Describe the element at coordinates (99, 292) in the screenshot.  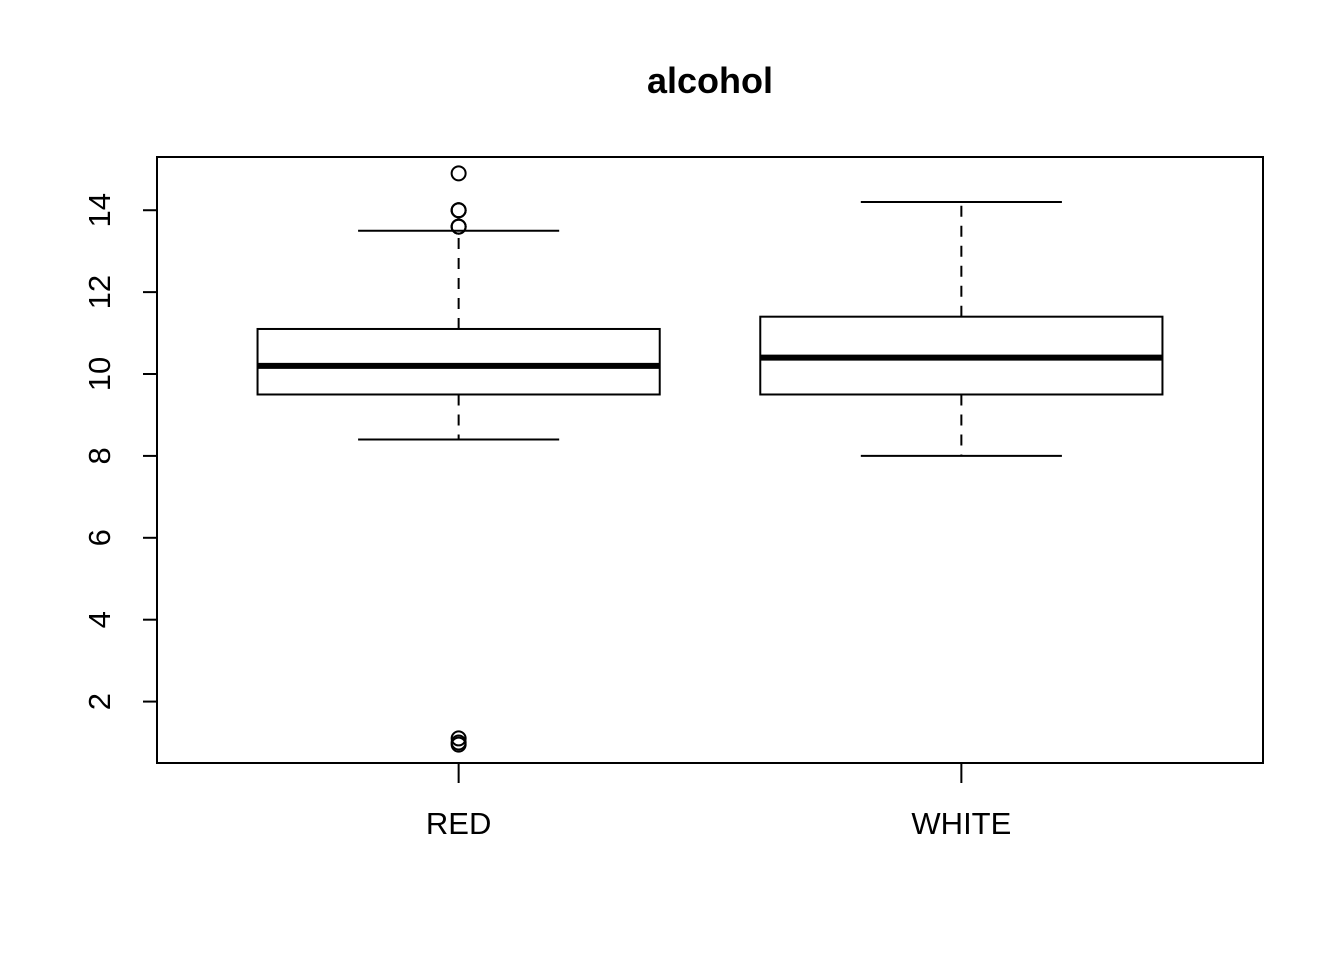
I see `y-tick-label: 12` at that location.